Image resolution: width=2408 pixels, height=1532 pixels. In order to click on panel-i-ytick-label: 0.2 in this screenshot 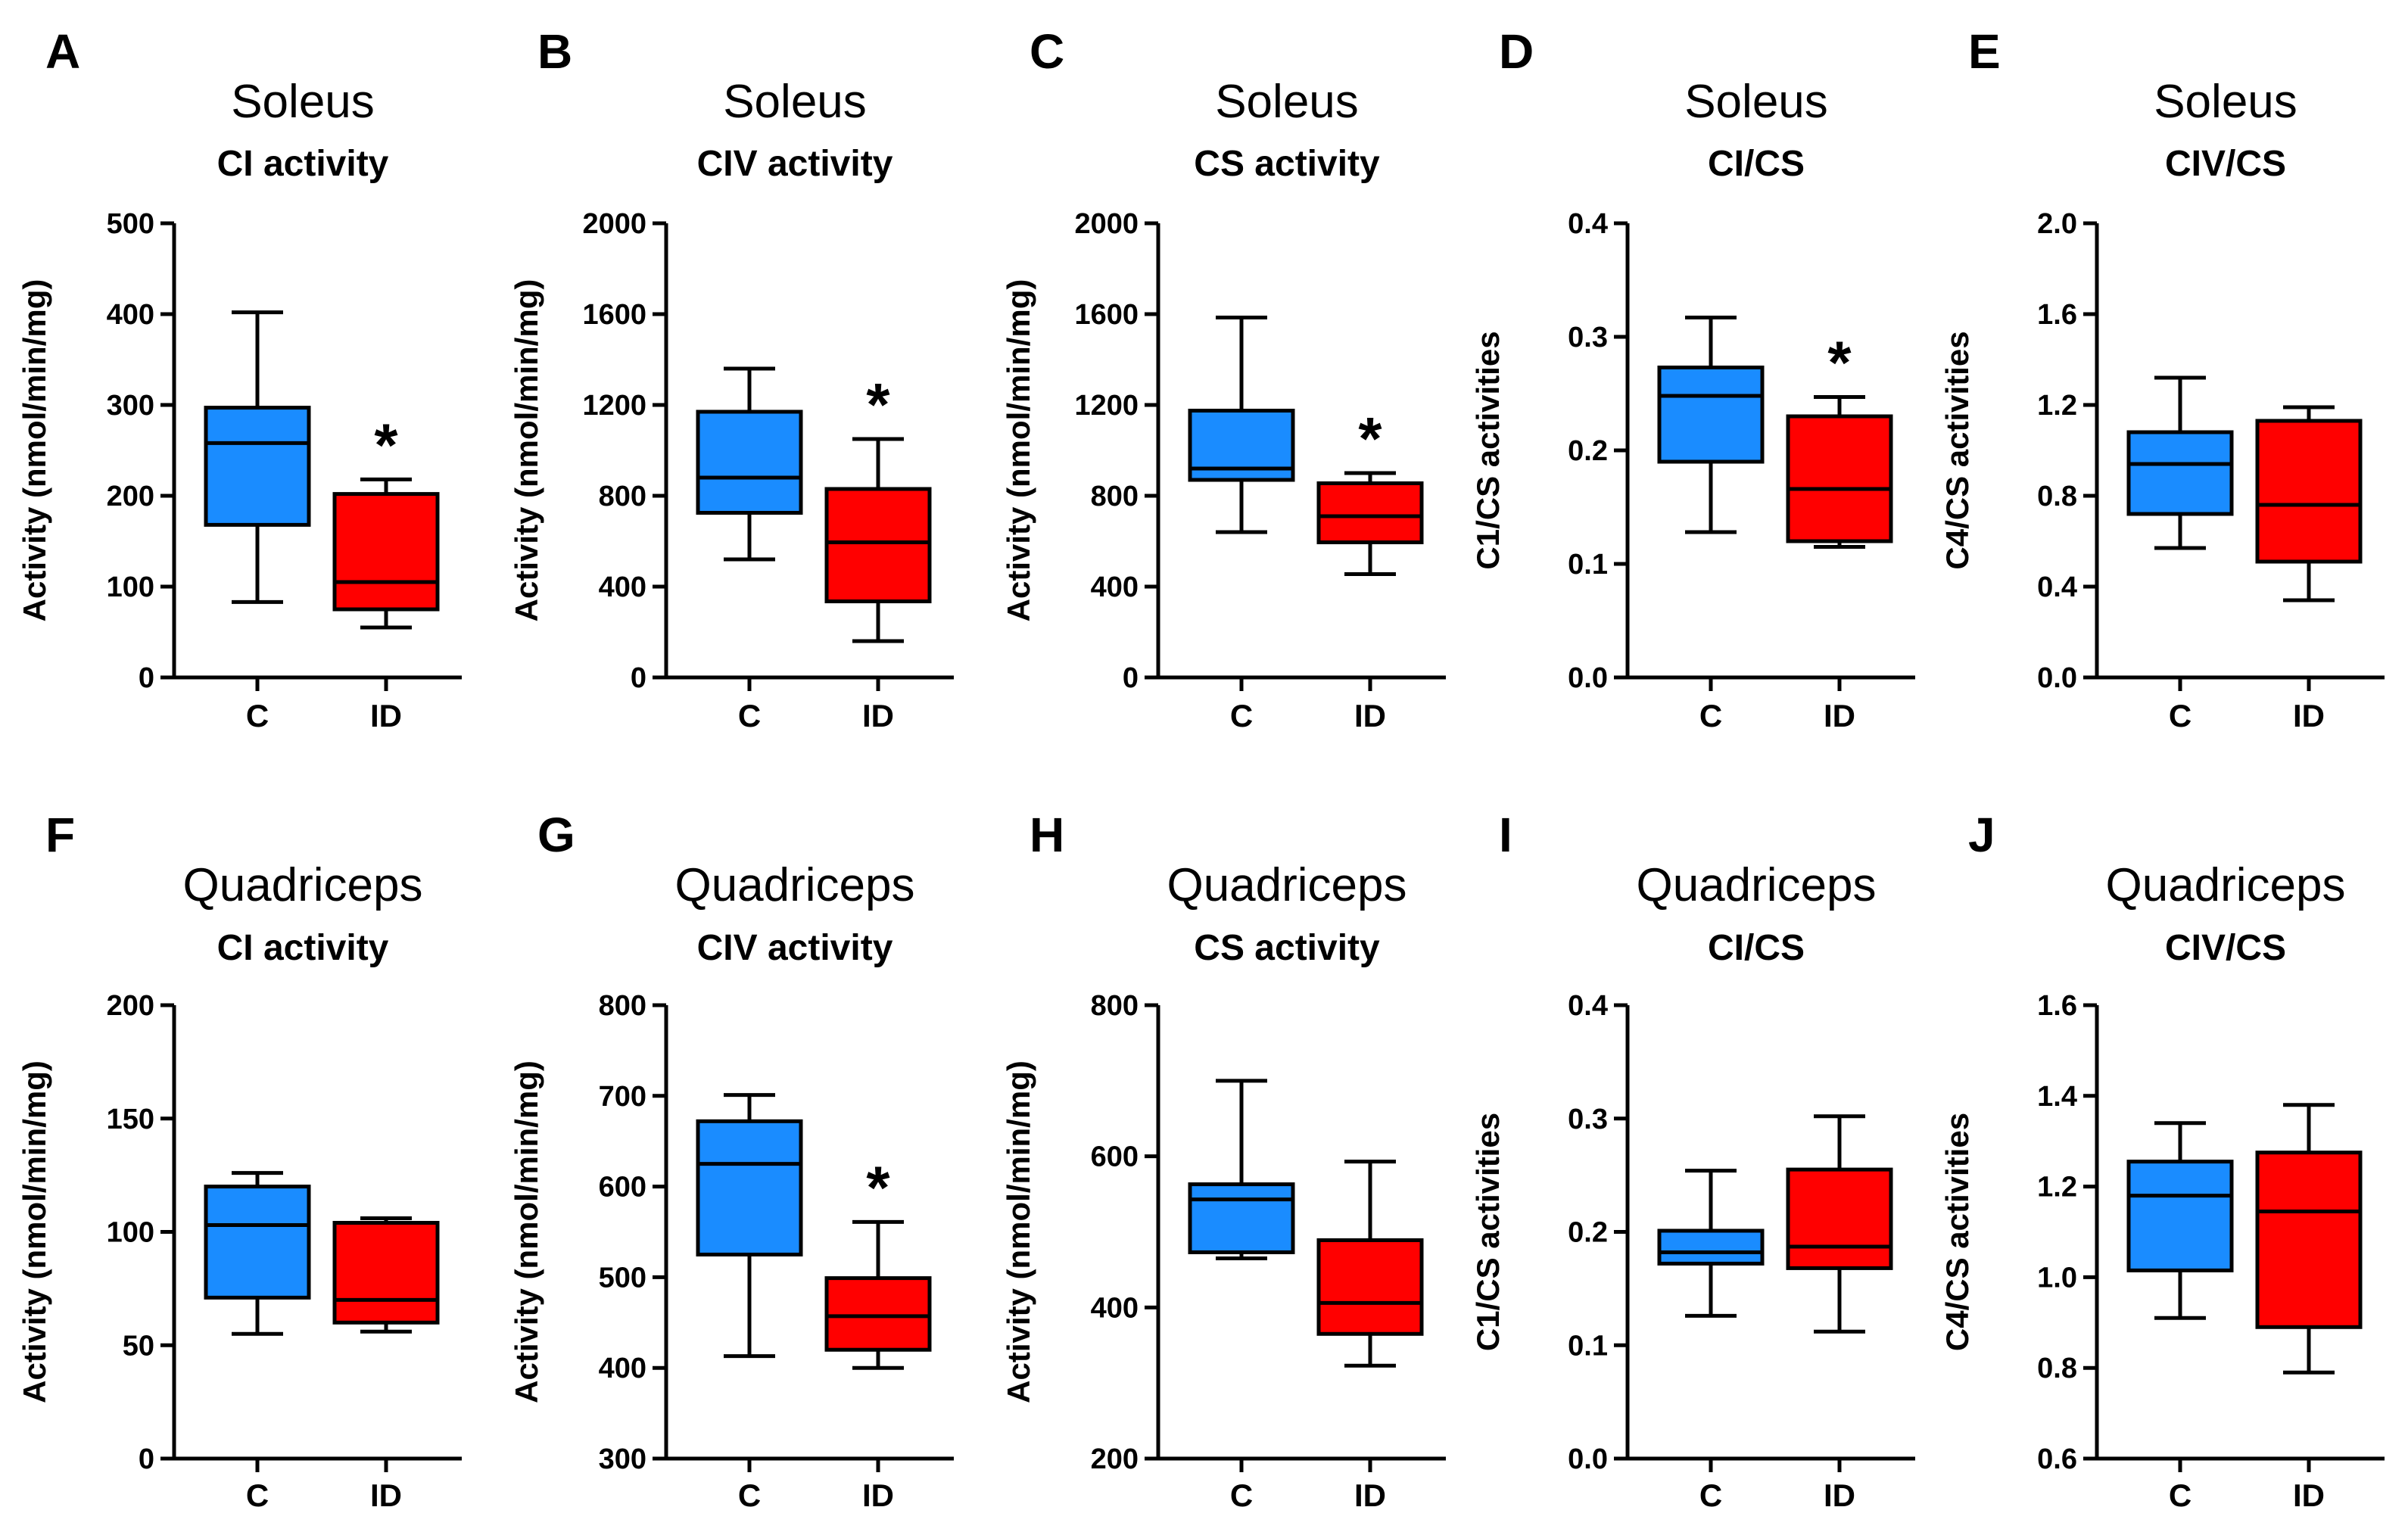, I will do `click(1588, 1233)`.